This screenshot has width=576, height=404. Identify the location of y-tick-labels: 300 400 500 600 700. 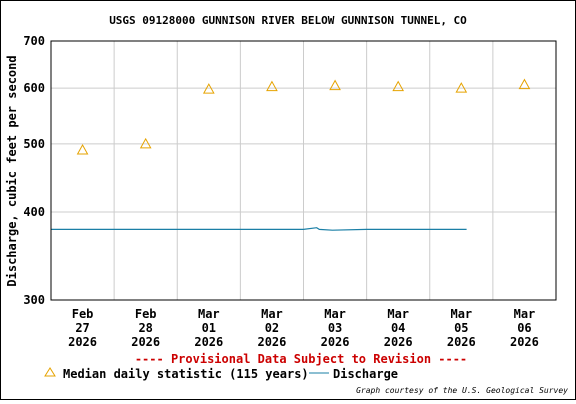
(34, 170).